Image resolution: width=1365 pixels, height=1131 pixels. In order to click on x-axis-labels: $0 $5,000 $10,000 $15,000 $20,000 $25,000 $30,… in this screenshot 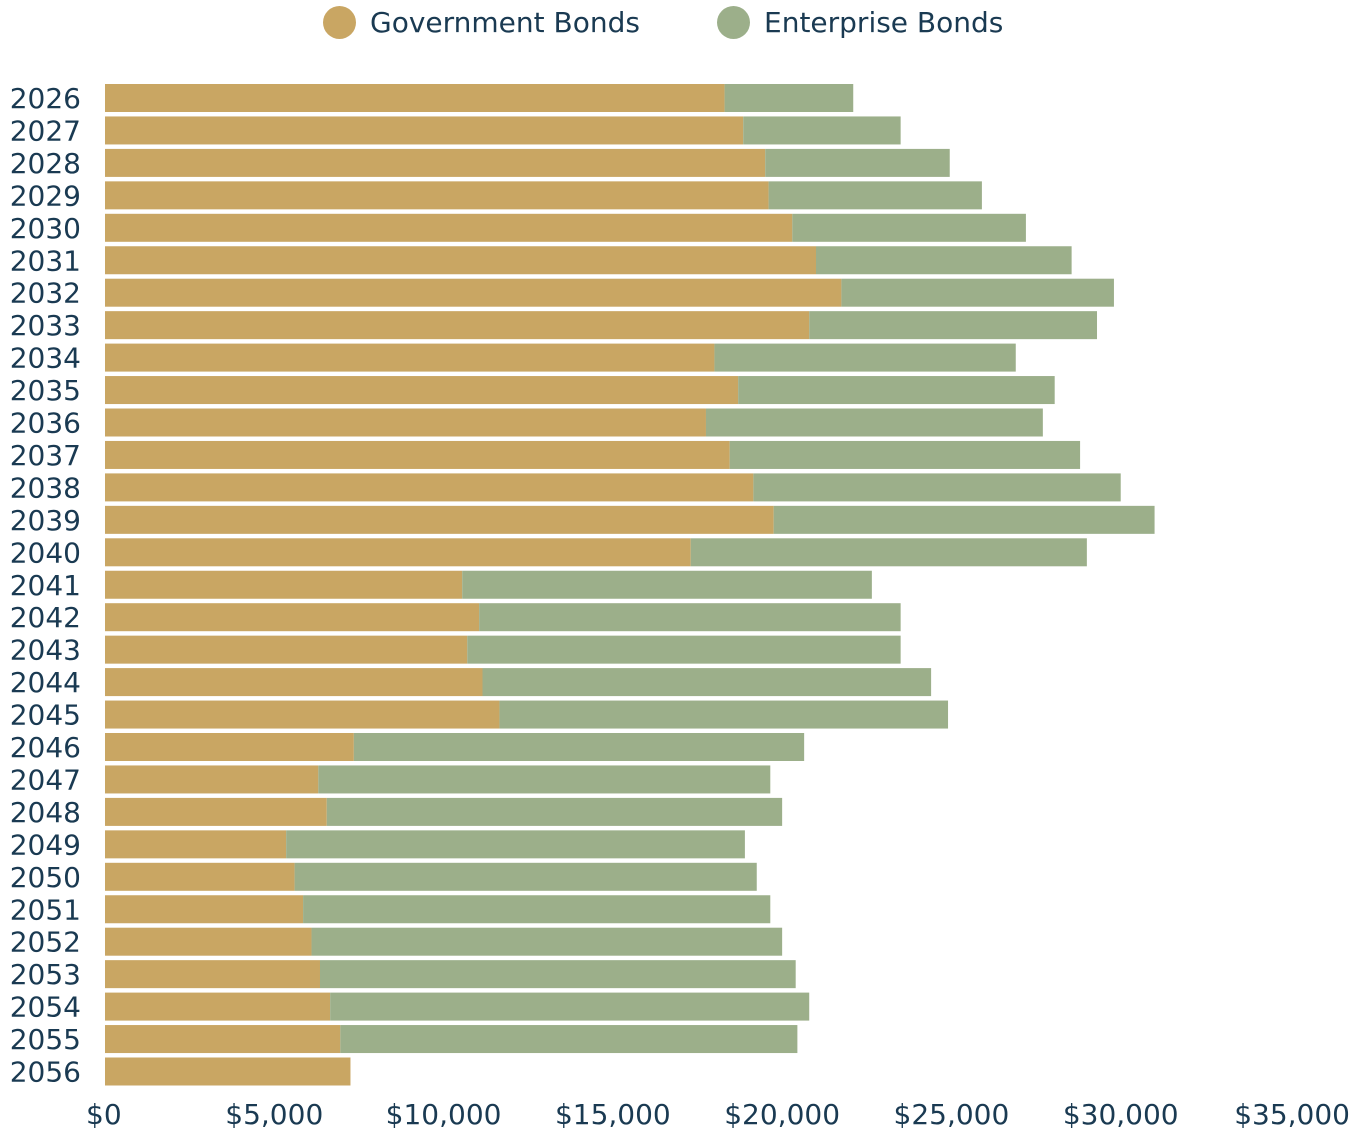, I will do `click(718, 1114)`.